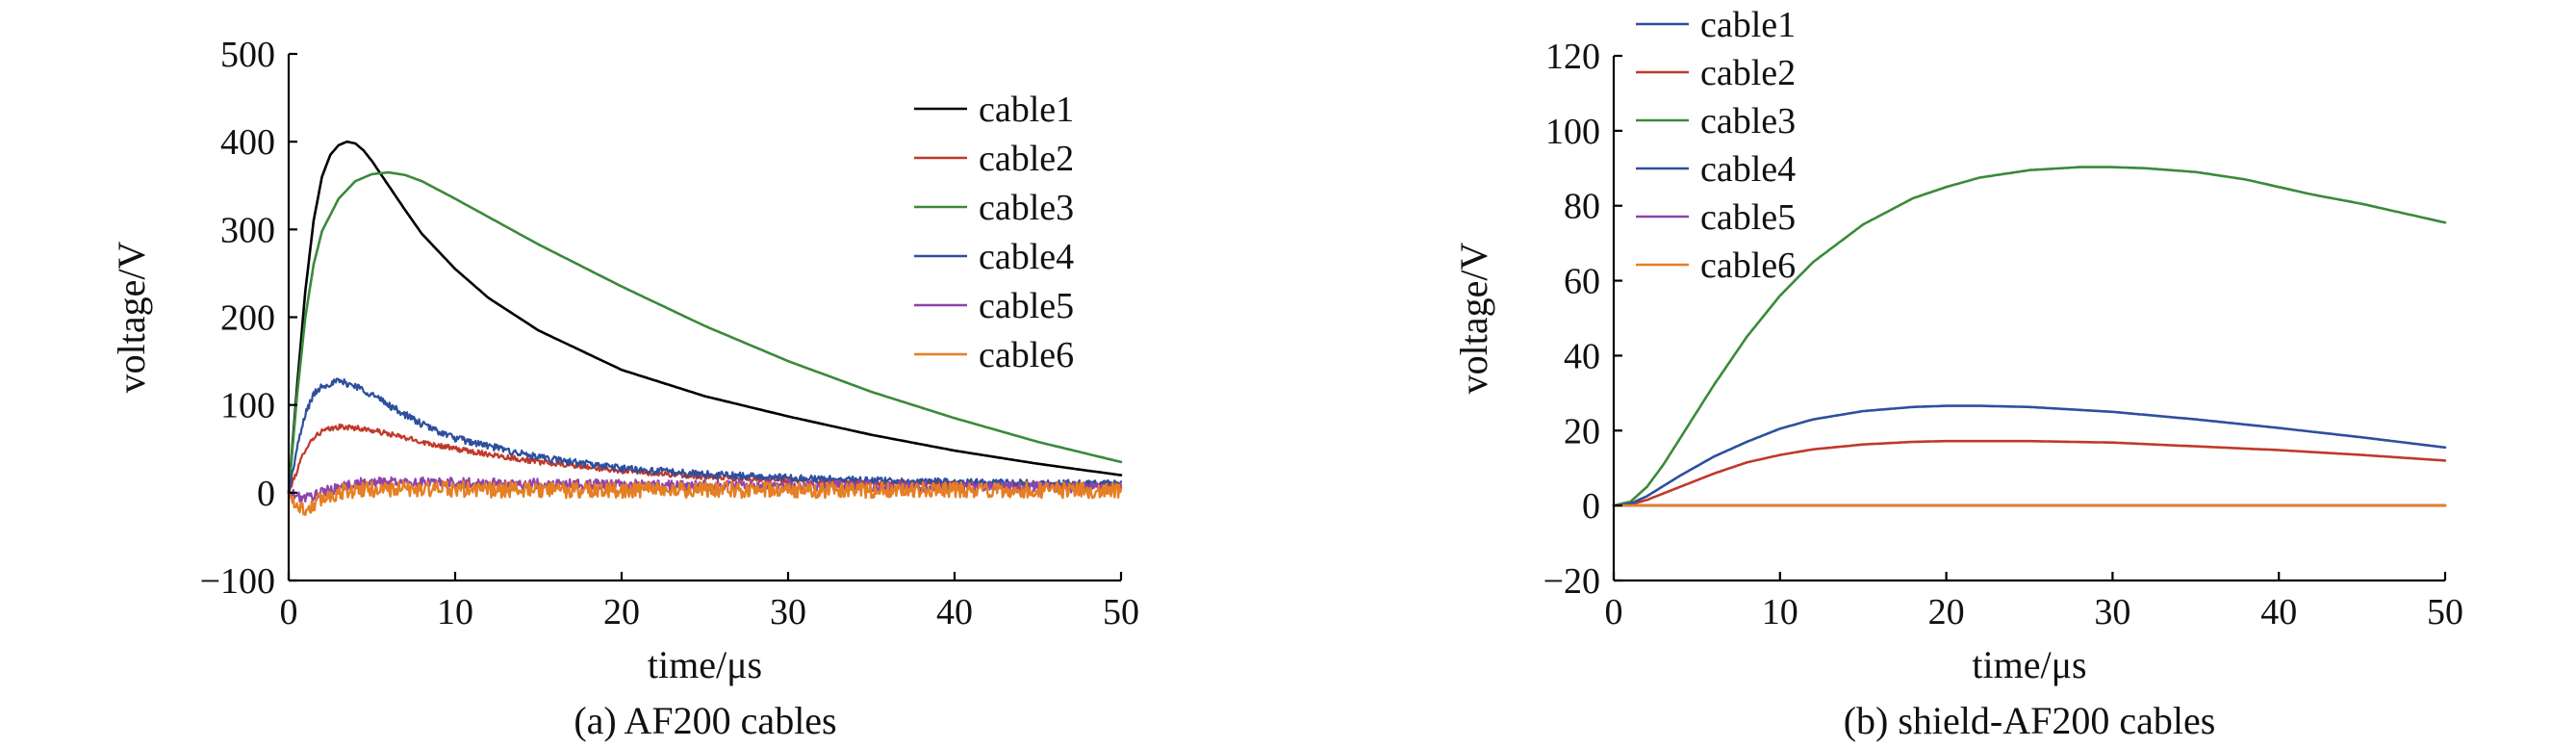 This screenshot has width=2576, height=748. I want to click on panel-caption: (a) AF200 cables, so click(705, 721).